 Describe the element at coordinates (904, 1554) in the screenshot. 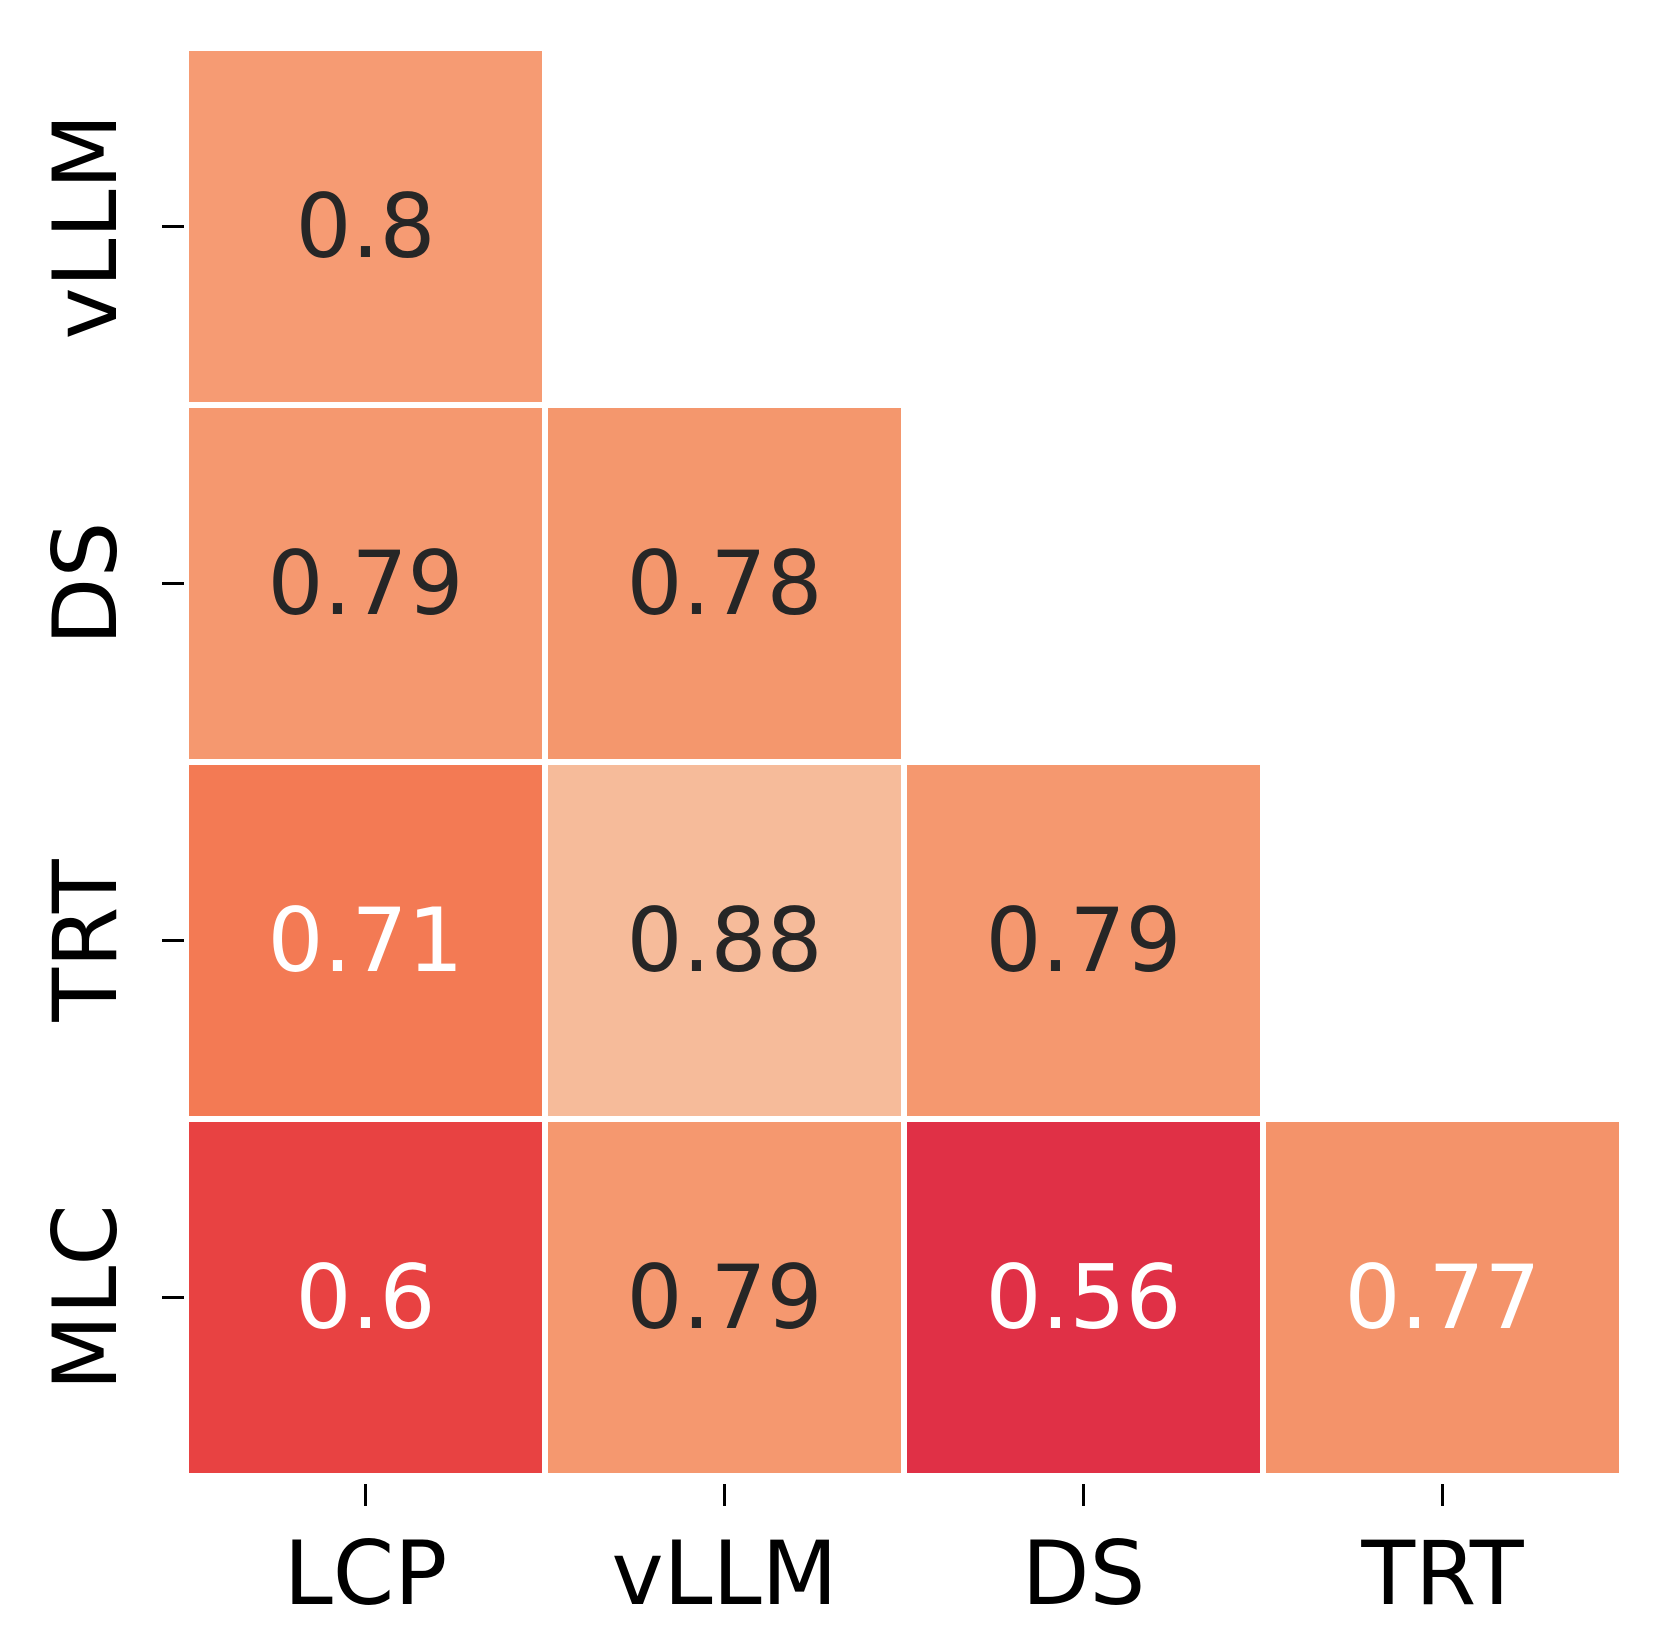

I see `x-axis: LCP vLLM DS TRT` at that location.